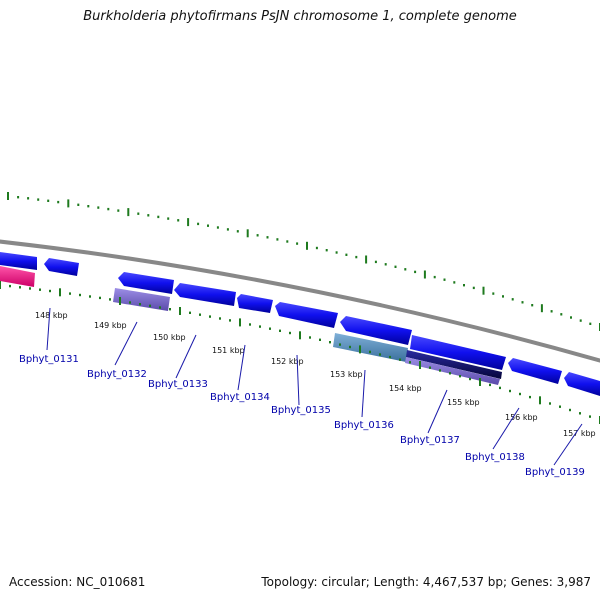 The width and height of the screenshot is (600, 600). I want to click on scale-label: 148 kbp, so click(51, 315).